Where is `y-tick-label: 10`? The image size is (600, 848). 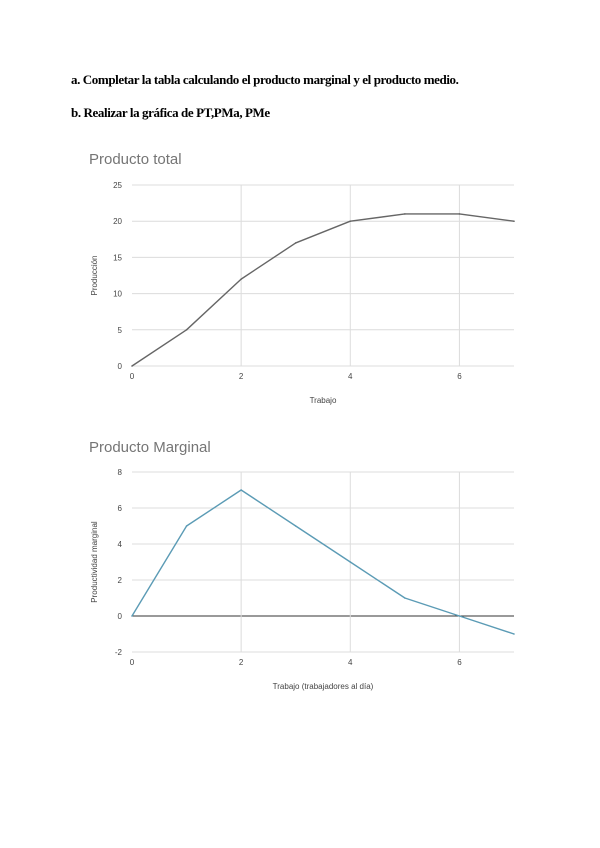 y-tick-label: 10 is located at coordinates (117, 294).